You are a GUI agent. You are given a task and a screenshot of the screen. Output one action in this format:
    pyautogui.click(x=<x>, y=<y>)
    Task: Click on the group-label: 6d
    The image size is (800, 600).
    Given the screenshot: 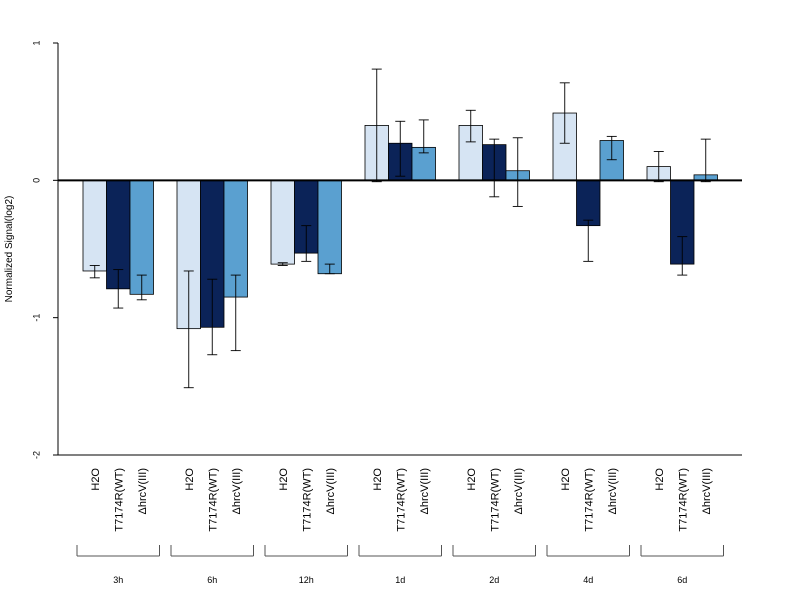 What is the action you would take?
    pyautogui.click(x=682, y=580)
    